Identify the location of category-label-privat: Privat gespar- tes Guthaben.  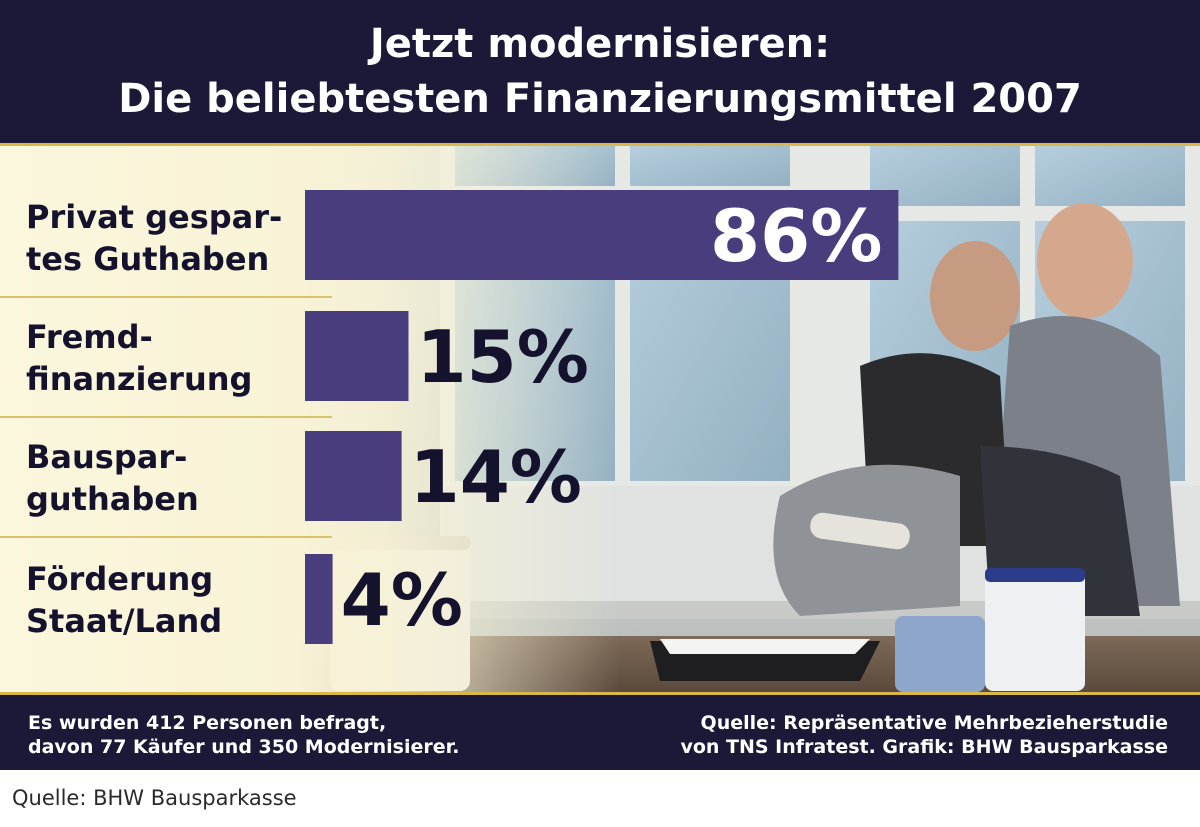
(154, 238).